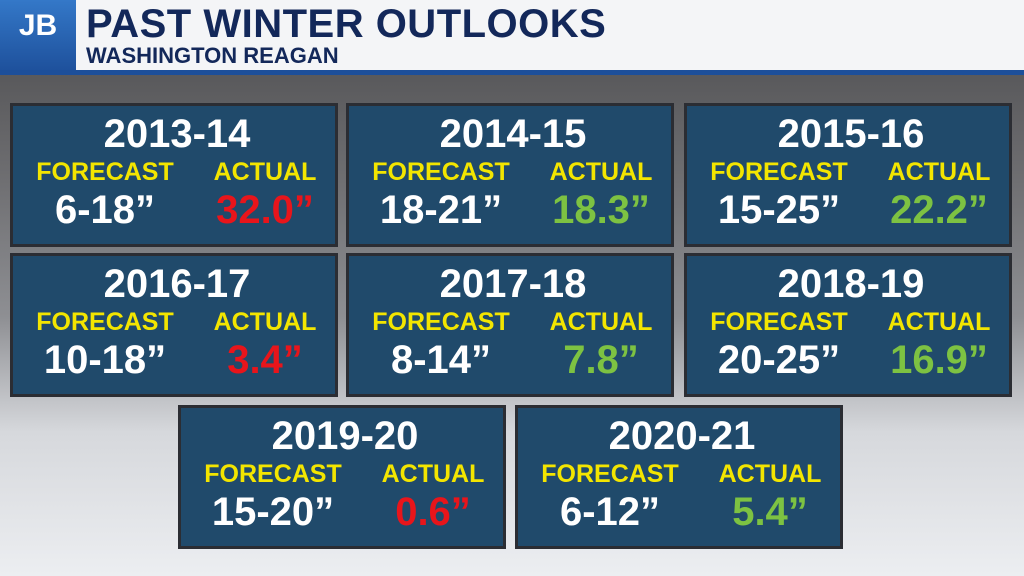 This screenshot has height=576, width=1024. I want to click on forecast: 8-14”, so click(441, 360).